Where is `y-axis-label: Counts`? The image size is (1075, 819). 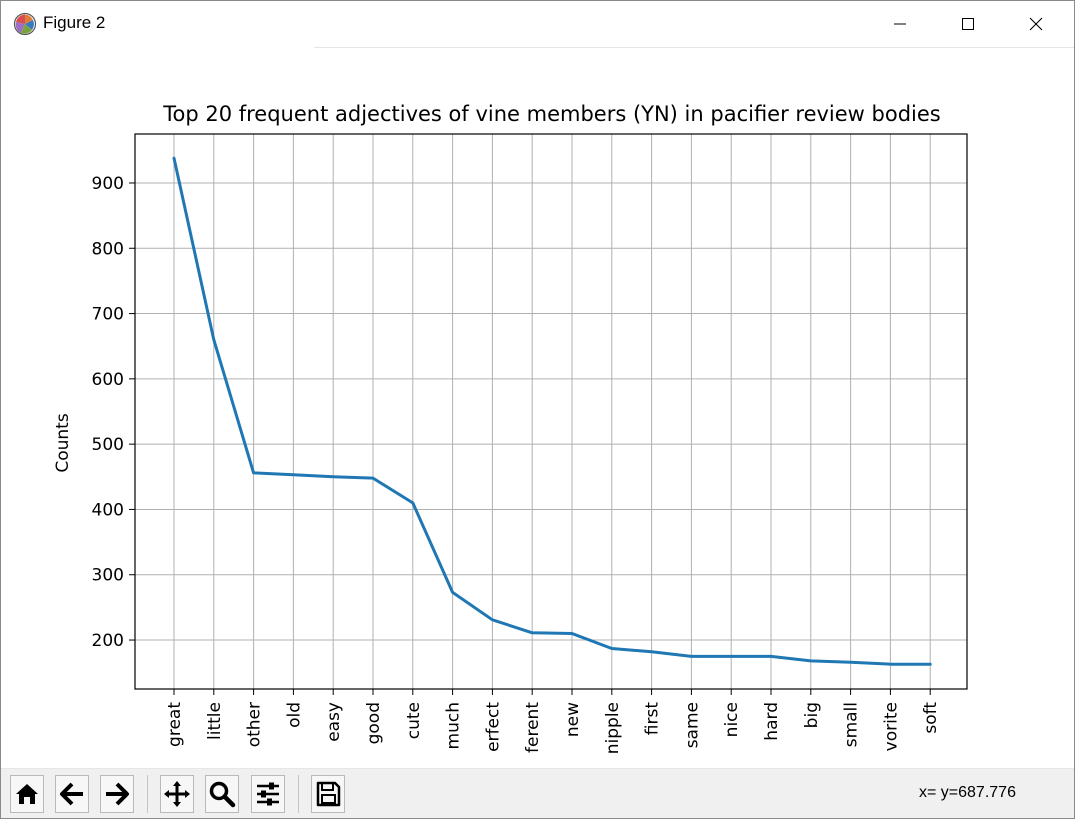
y-axis-label: Counts is located at coordinates (63, 442).